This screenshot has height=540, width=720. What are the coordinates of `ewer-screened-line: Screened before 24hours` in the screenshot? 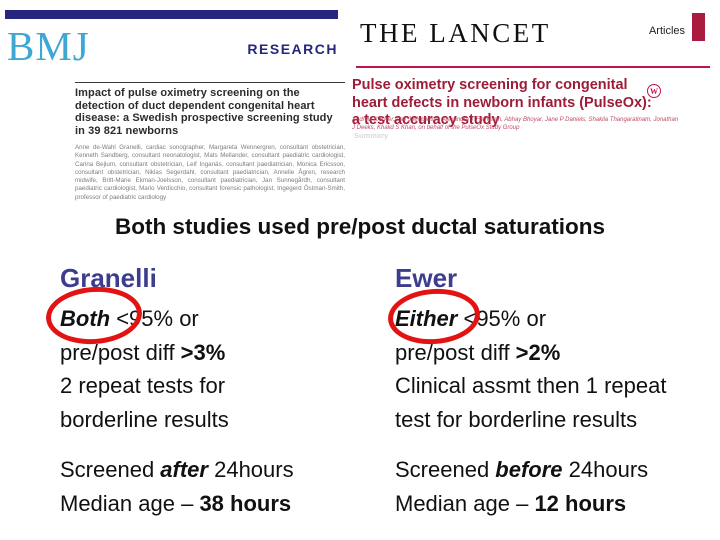 It's located at (557, 470).